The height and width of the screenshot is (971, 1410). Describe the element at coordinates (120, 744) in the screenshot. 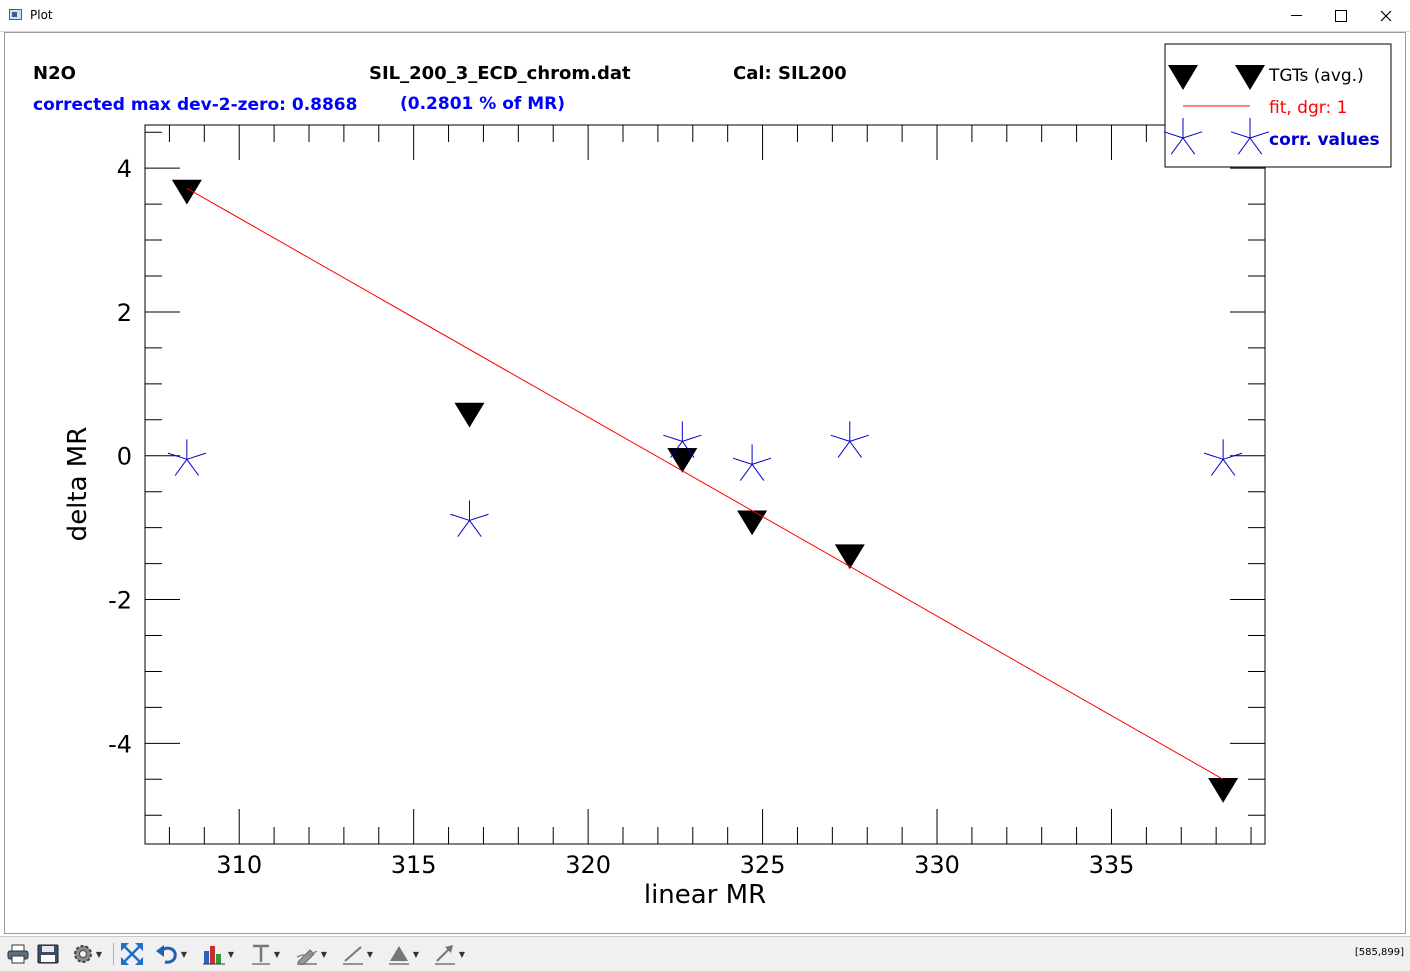

I see `y-tick-label: -4` at that location.